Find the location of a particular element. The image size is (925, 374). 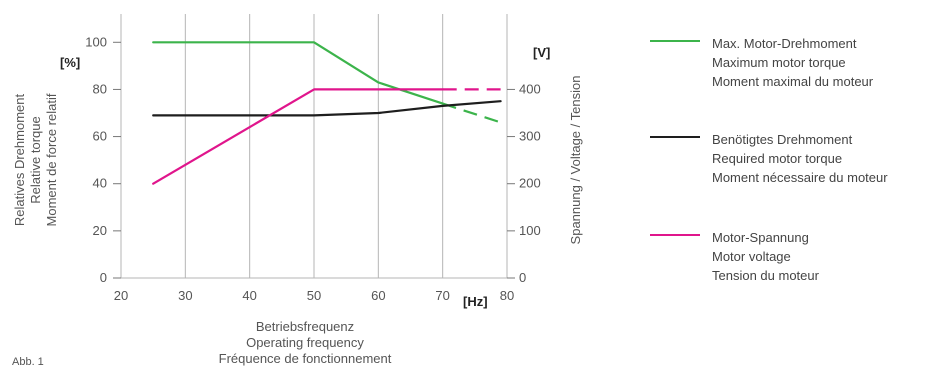

x-tick-label-60: 60 is located at coordinates (378, 295).